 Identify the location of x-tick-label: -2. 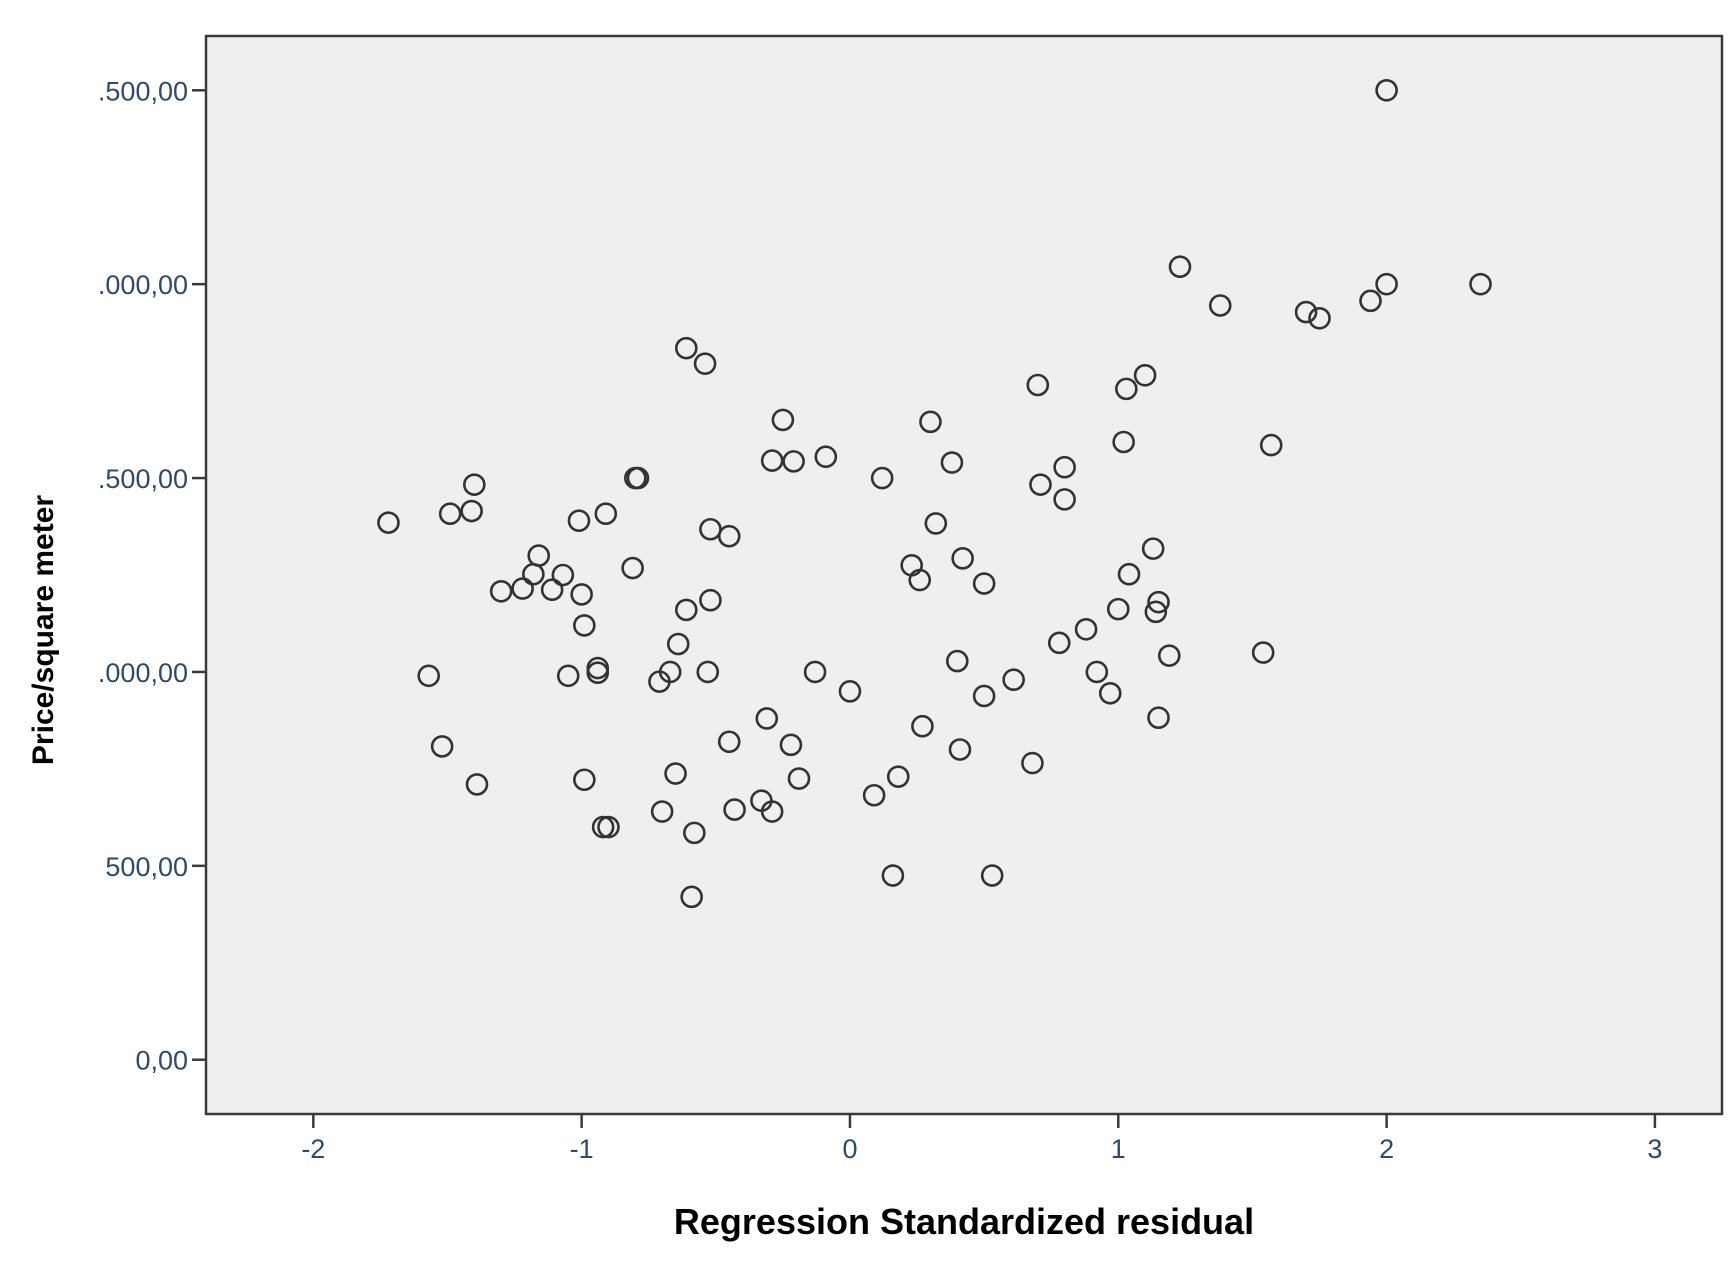
(313, 1149).